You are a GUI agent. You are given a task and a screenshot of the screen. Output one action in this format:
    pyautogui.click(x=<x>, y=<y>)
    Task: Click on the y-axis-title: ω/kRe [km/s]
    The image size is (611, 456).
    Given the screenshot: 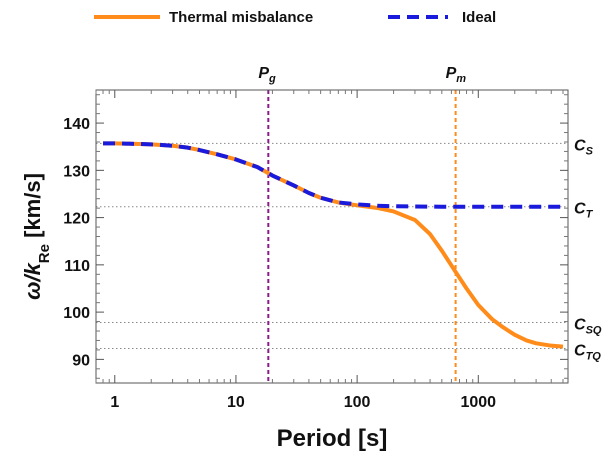 What is the action you would take?
    pyautogui.click(x=36, y=236)
    